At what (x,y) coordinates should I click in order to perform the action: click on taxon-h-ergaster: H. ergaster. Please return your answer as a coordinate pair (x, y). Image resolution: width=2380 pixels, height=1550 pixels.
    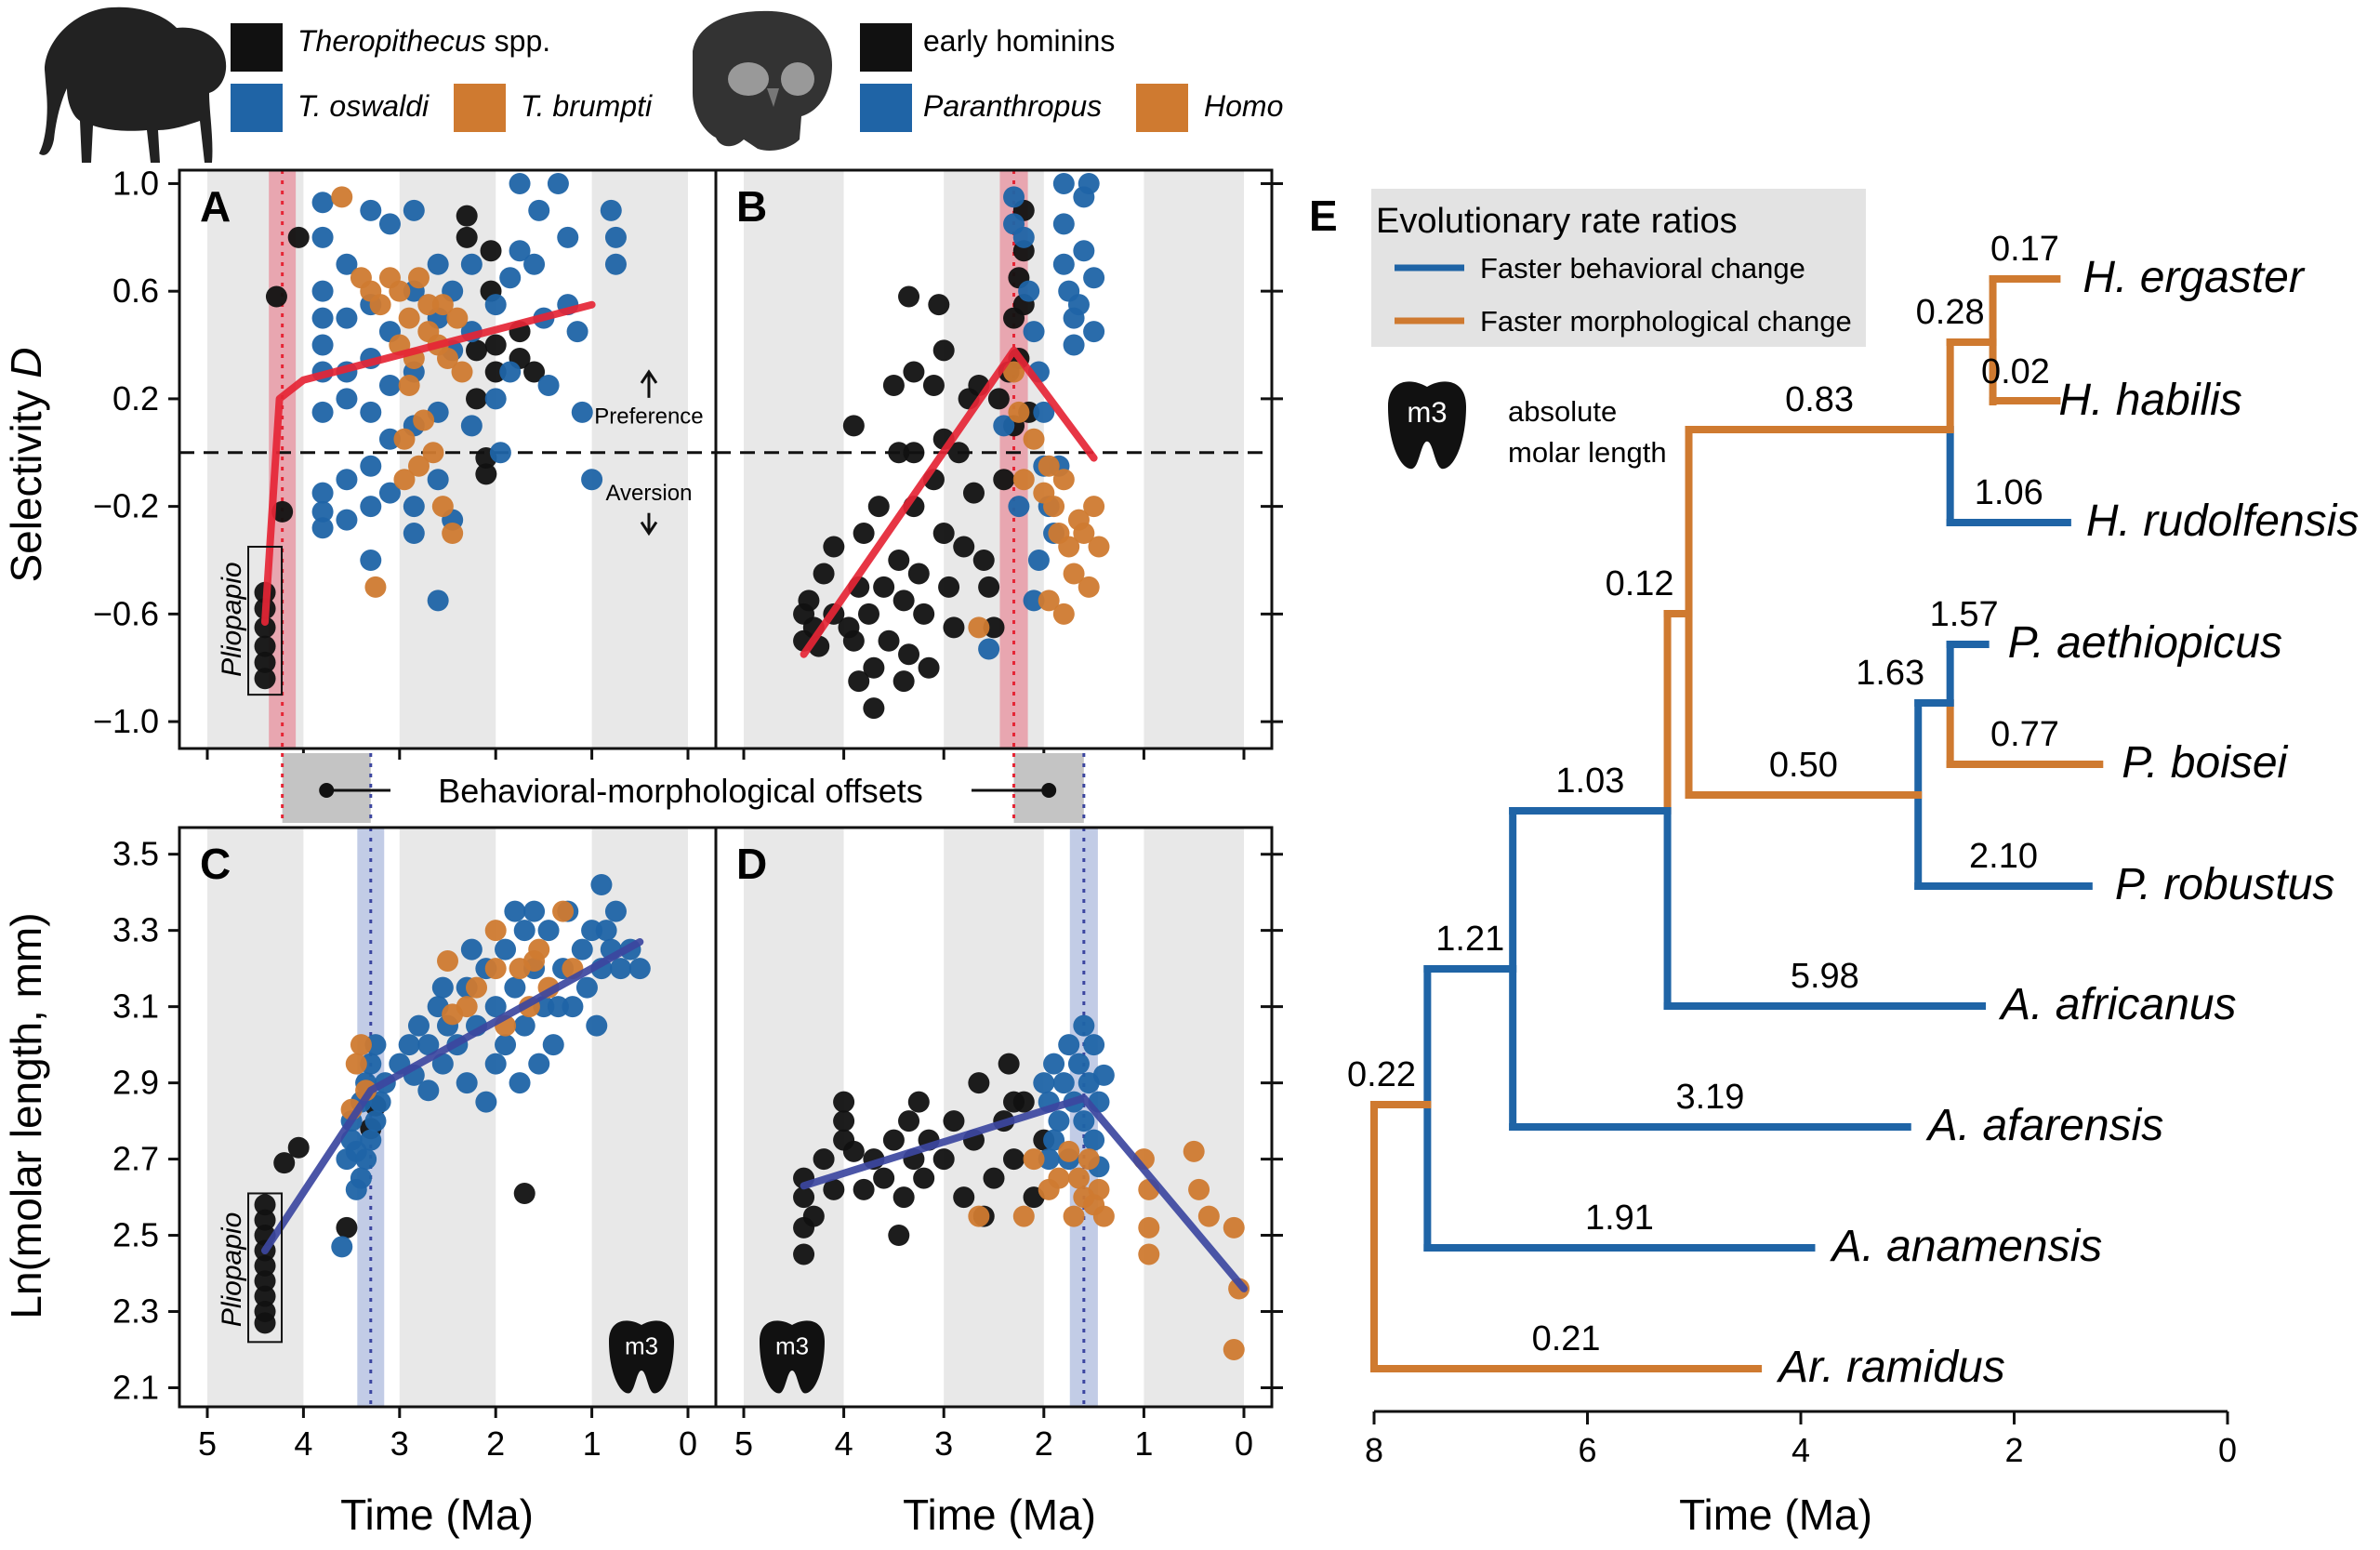
    Looking at the image, I should click on (2193, 277).